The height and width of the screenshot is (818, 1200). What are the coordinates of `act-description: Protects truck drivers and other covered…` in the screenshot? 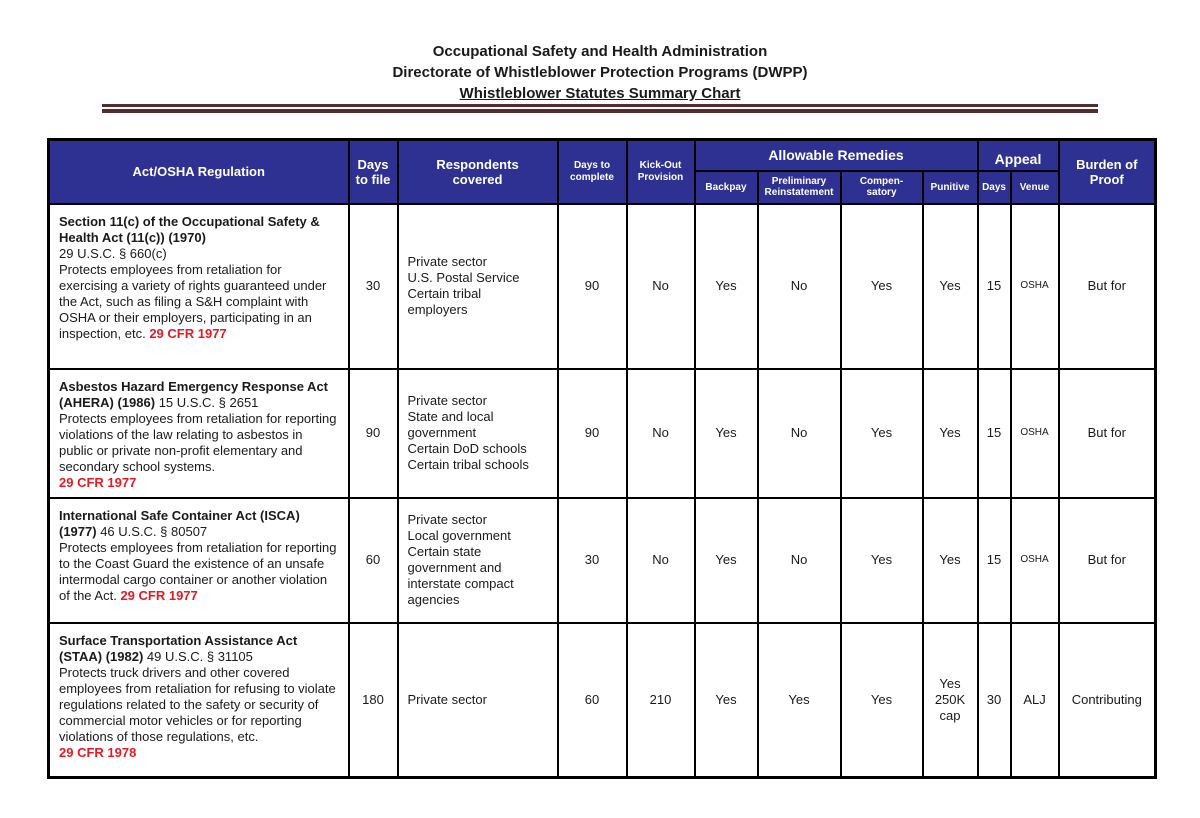 It's located at (197, 704).